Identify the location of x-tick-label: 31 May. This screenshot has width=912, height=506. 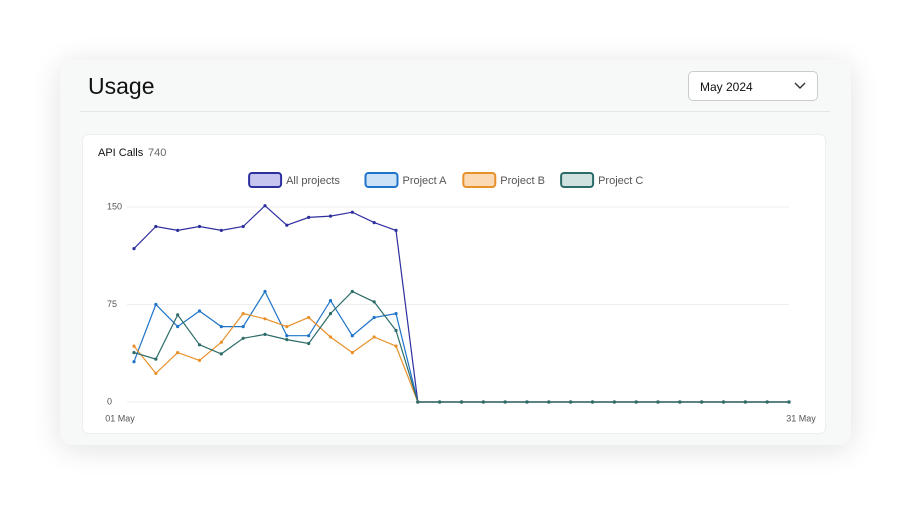
(801, 418).